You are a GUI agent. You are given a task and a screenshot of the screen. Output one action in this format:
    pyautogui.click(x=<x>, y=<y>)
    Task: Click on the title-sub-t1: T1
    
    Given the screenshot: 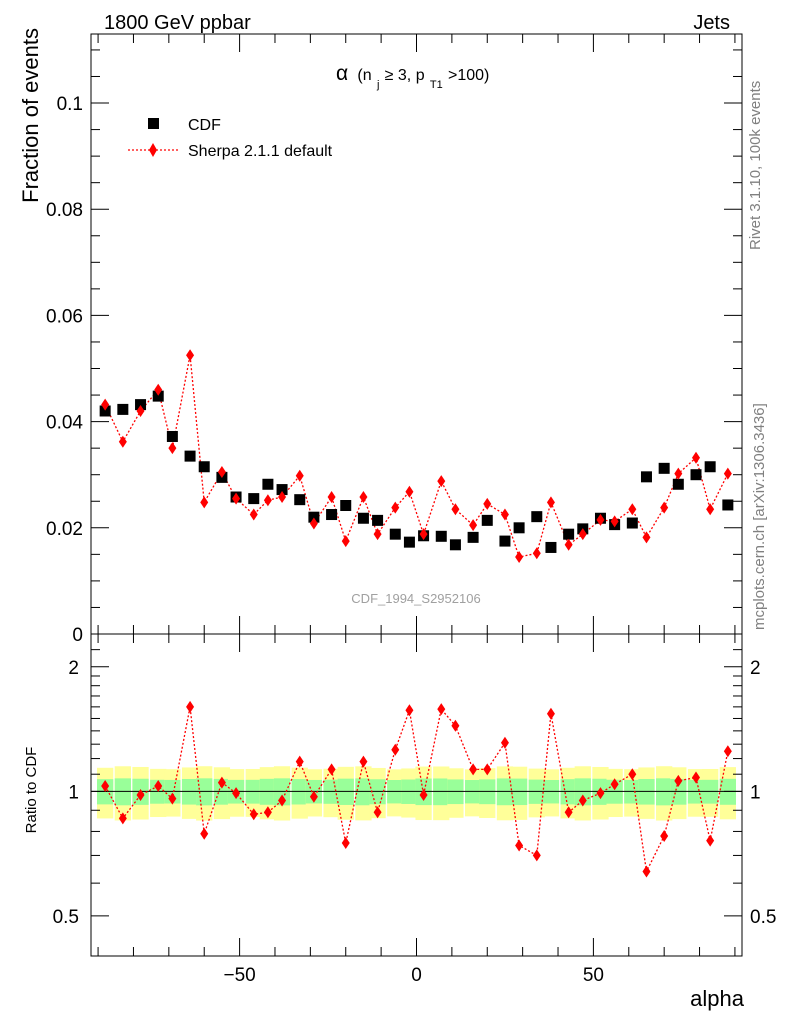 What is the action you would take?
    pyautogui.click(x=436, y=85)
    